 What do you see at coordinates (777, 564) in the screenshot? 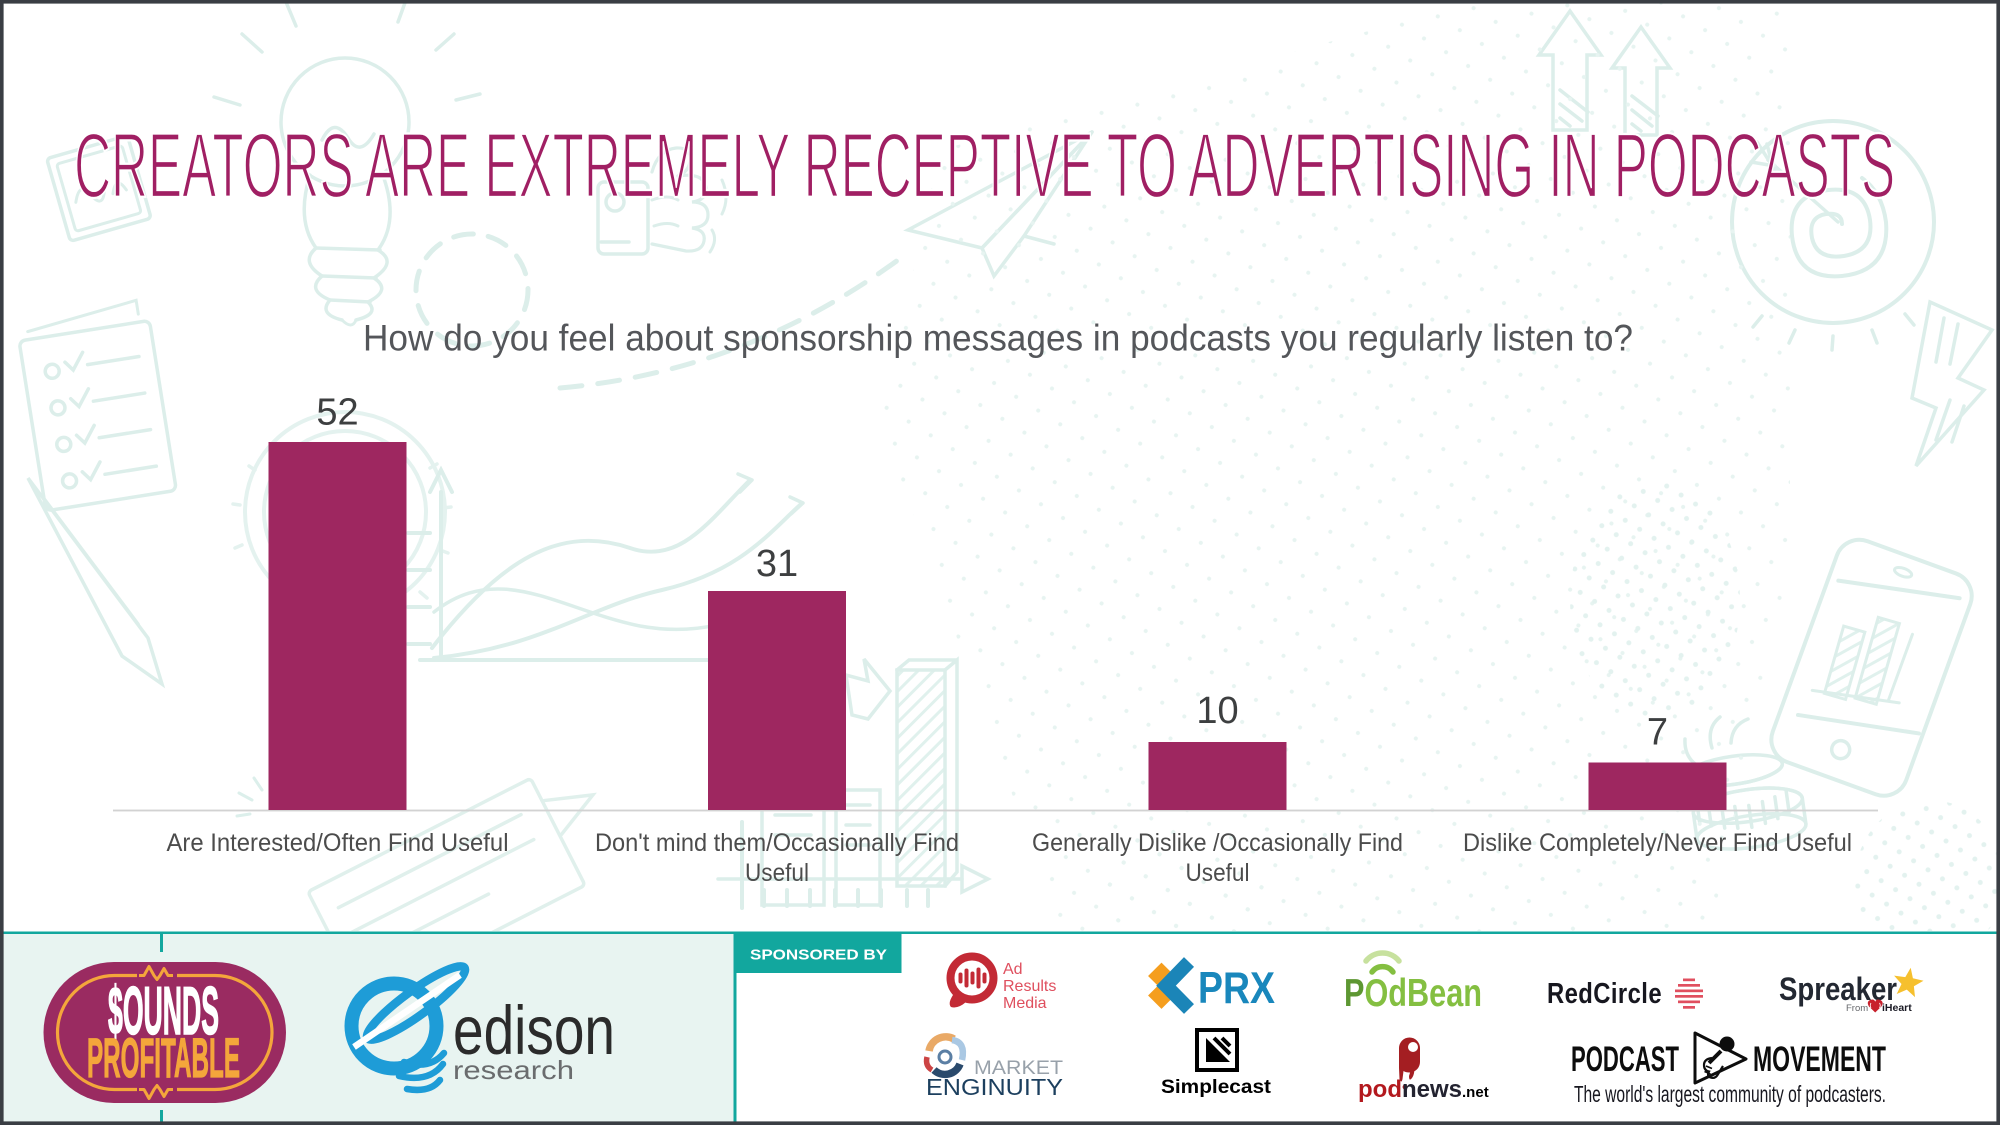
I see `svg-text: 31` at bounding box center [777, 564].